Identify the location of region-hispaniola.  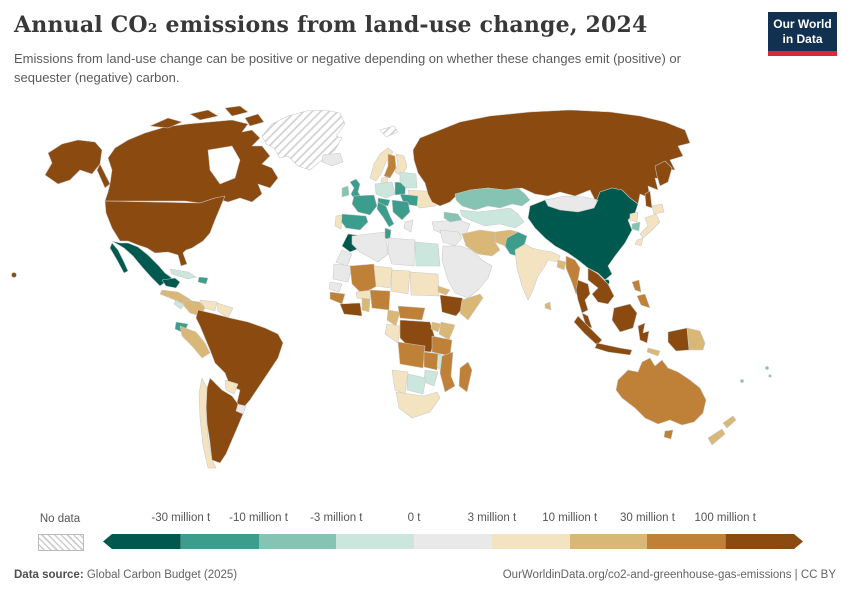
(203, 280).